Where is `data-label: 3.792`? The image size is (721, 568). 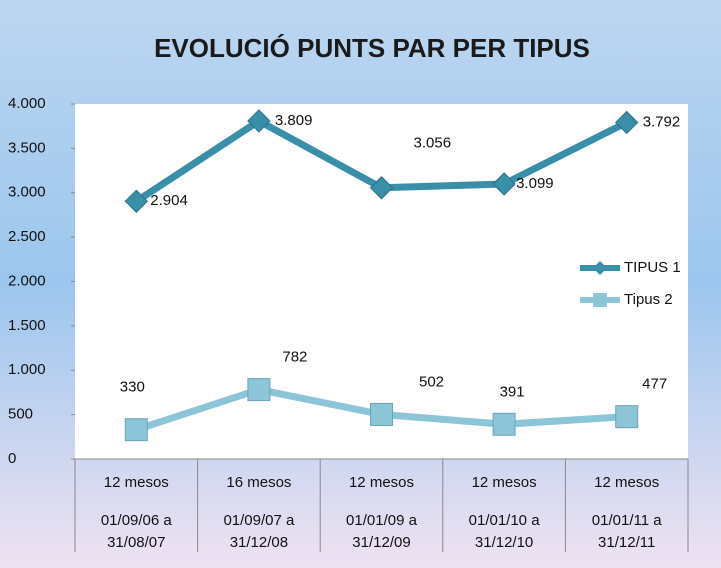
data-label: 3.792 is located at coordinates (662, 121).